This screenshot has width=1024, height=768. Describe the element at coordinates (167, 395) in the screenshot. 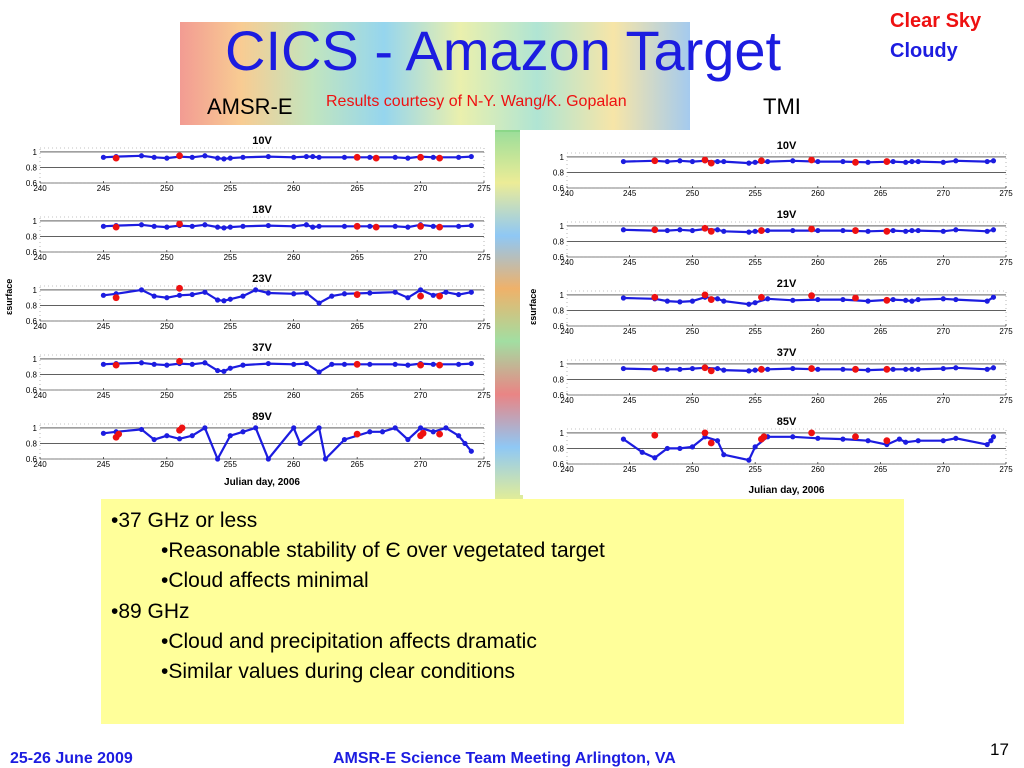

I see `x-tick-label: 250` at that location.